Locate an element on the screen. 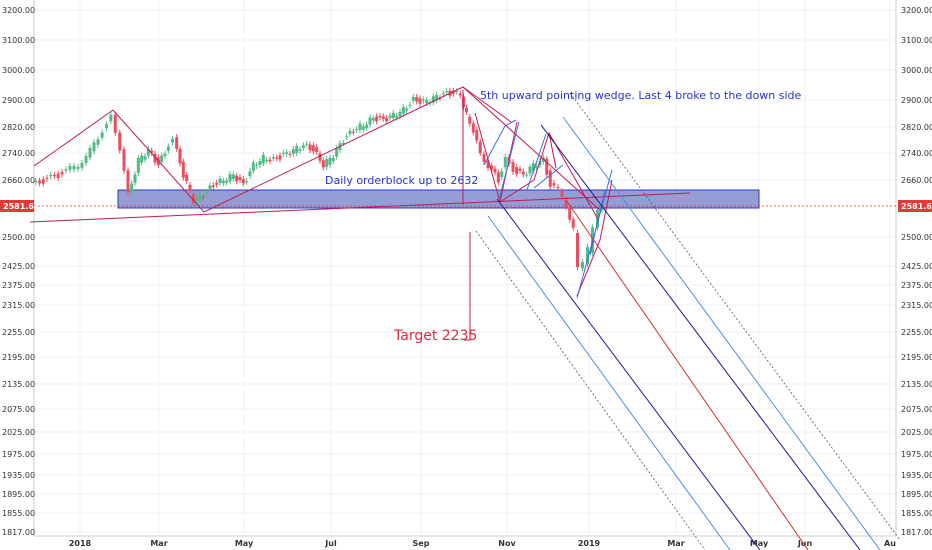 The width and height of the screenshot is (932, 550). orderblock-annotation: Daily orderblock up to 2632 is located at coordinates (401, 180).